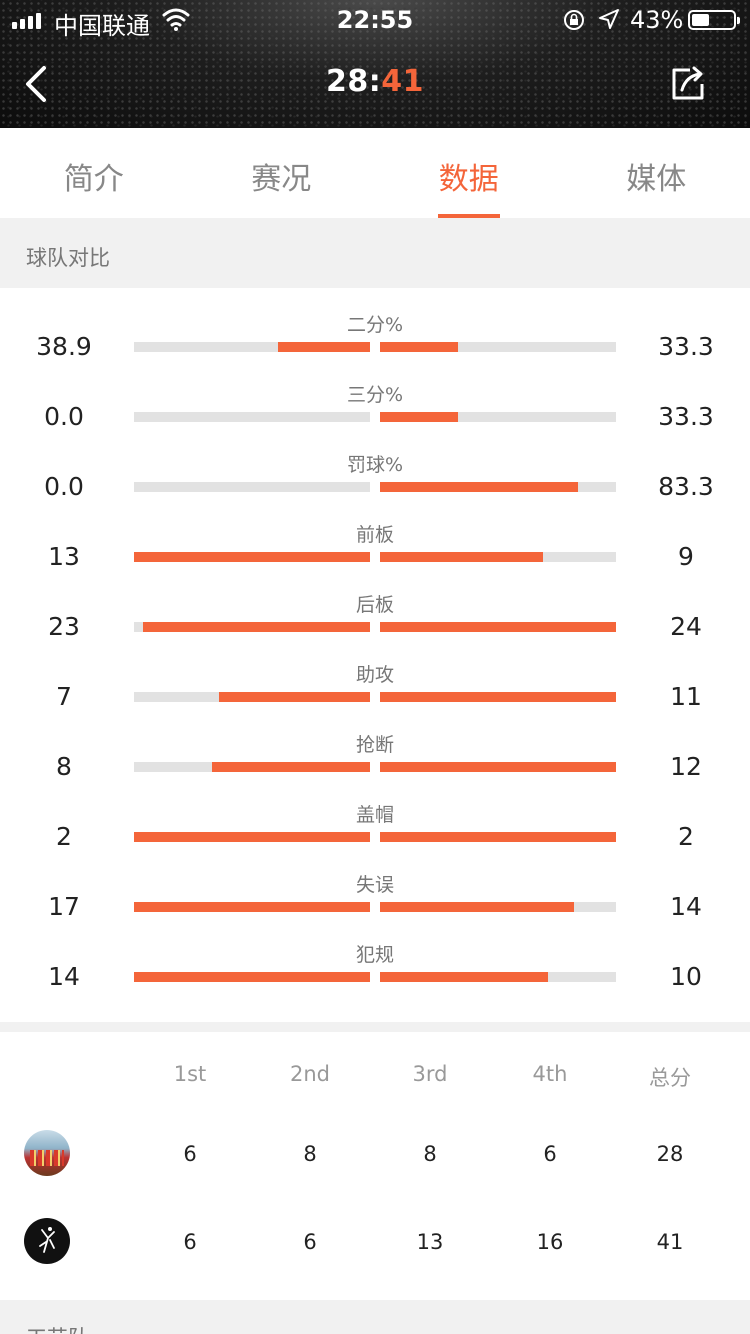 Image resolution: width=750 pixels, height=1334 pixels. Describe the element at coordinates (714, 20) in the screenshot. I see `battery-icon` at that location.